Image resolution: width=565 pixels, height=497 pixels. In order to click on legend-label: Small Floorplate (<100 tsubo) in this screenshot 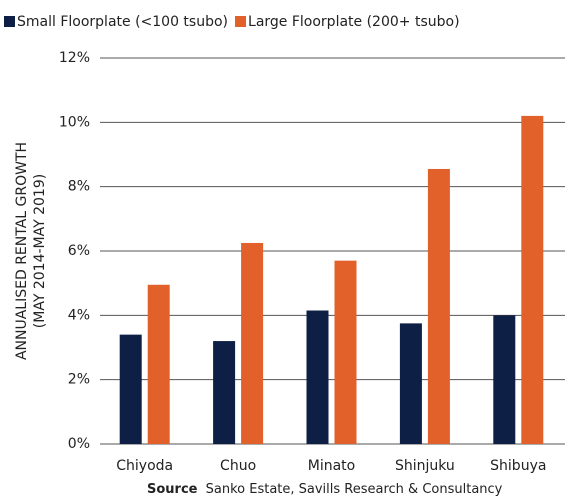, I will do `click(122, 22)`.